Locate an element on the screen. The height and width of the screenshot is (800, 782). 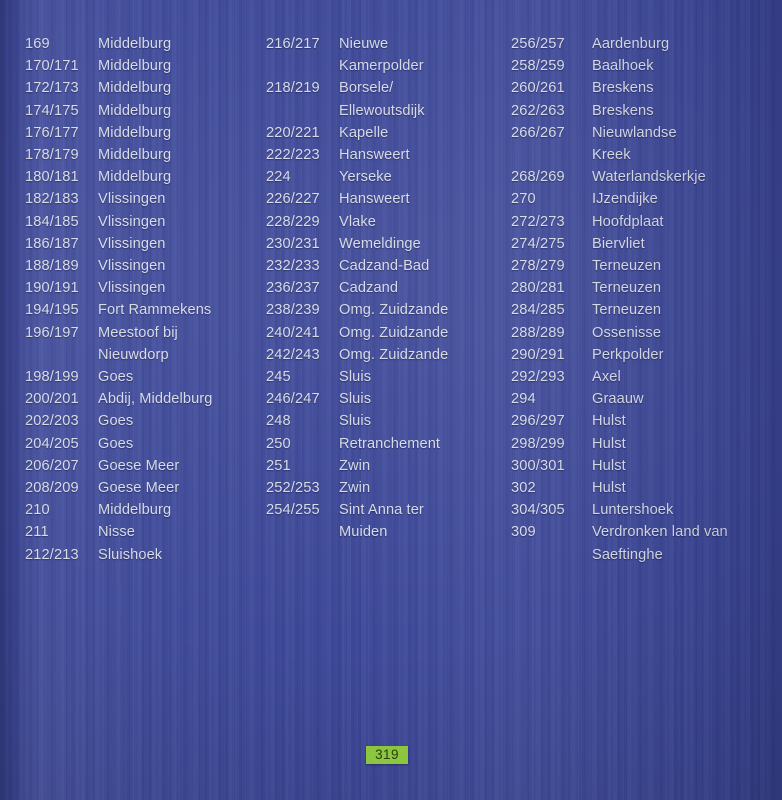
entry-place-label: Abdij, Middelburg is located at coordinates (177, 399).